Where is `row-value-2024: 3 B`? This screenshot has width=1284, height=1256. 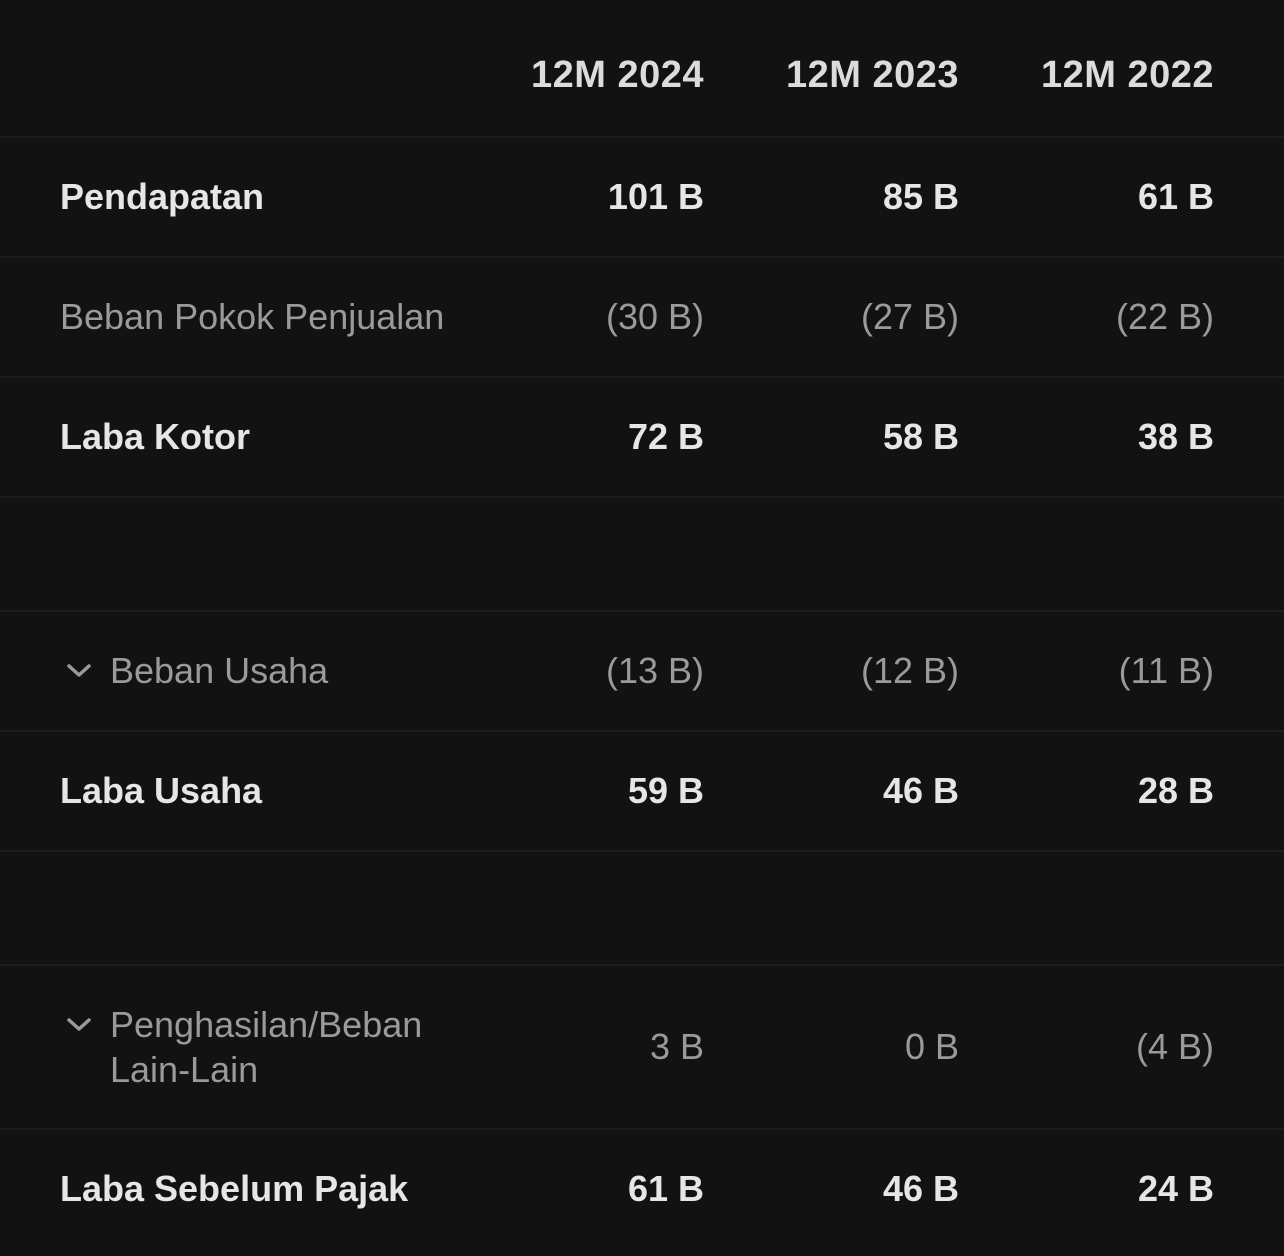 row-value-2024: 3 B is located at coordinates (676, 1046).